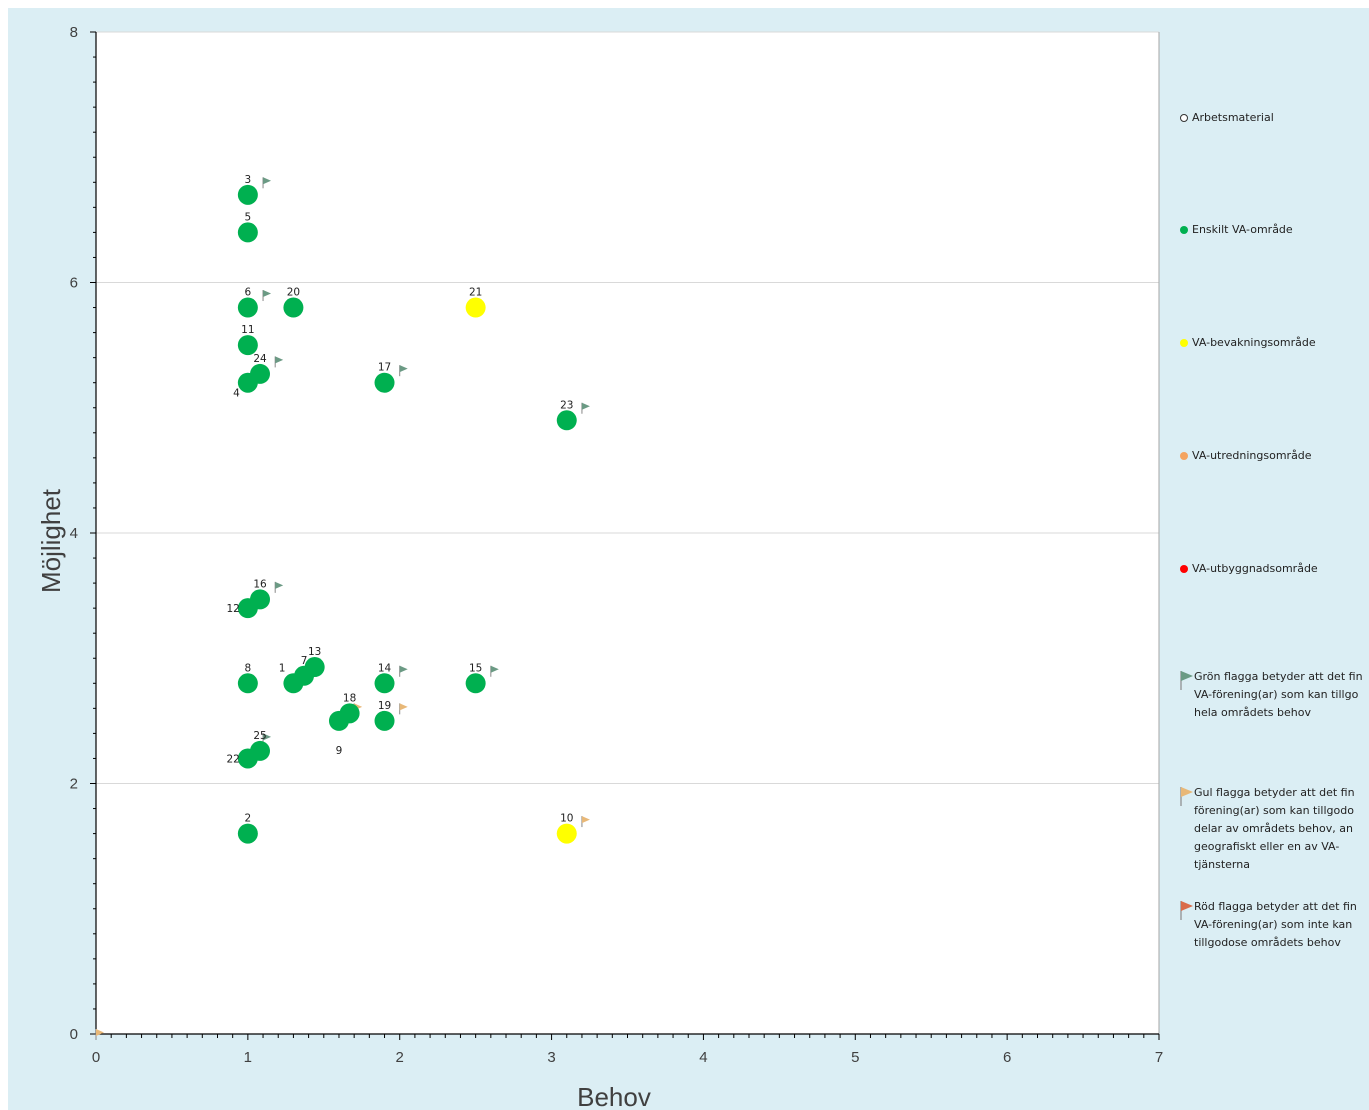 This screenshot has height=1110, width=1369. What do you see at coordinates (260, 359) in the screenshot?
I see `point-label: 24` at bounding box center [260, 359].